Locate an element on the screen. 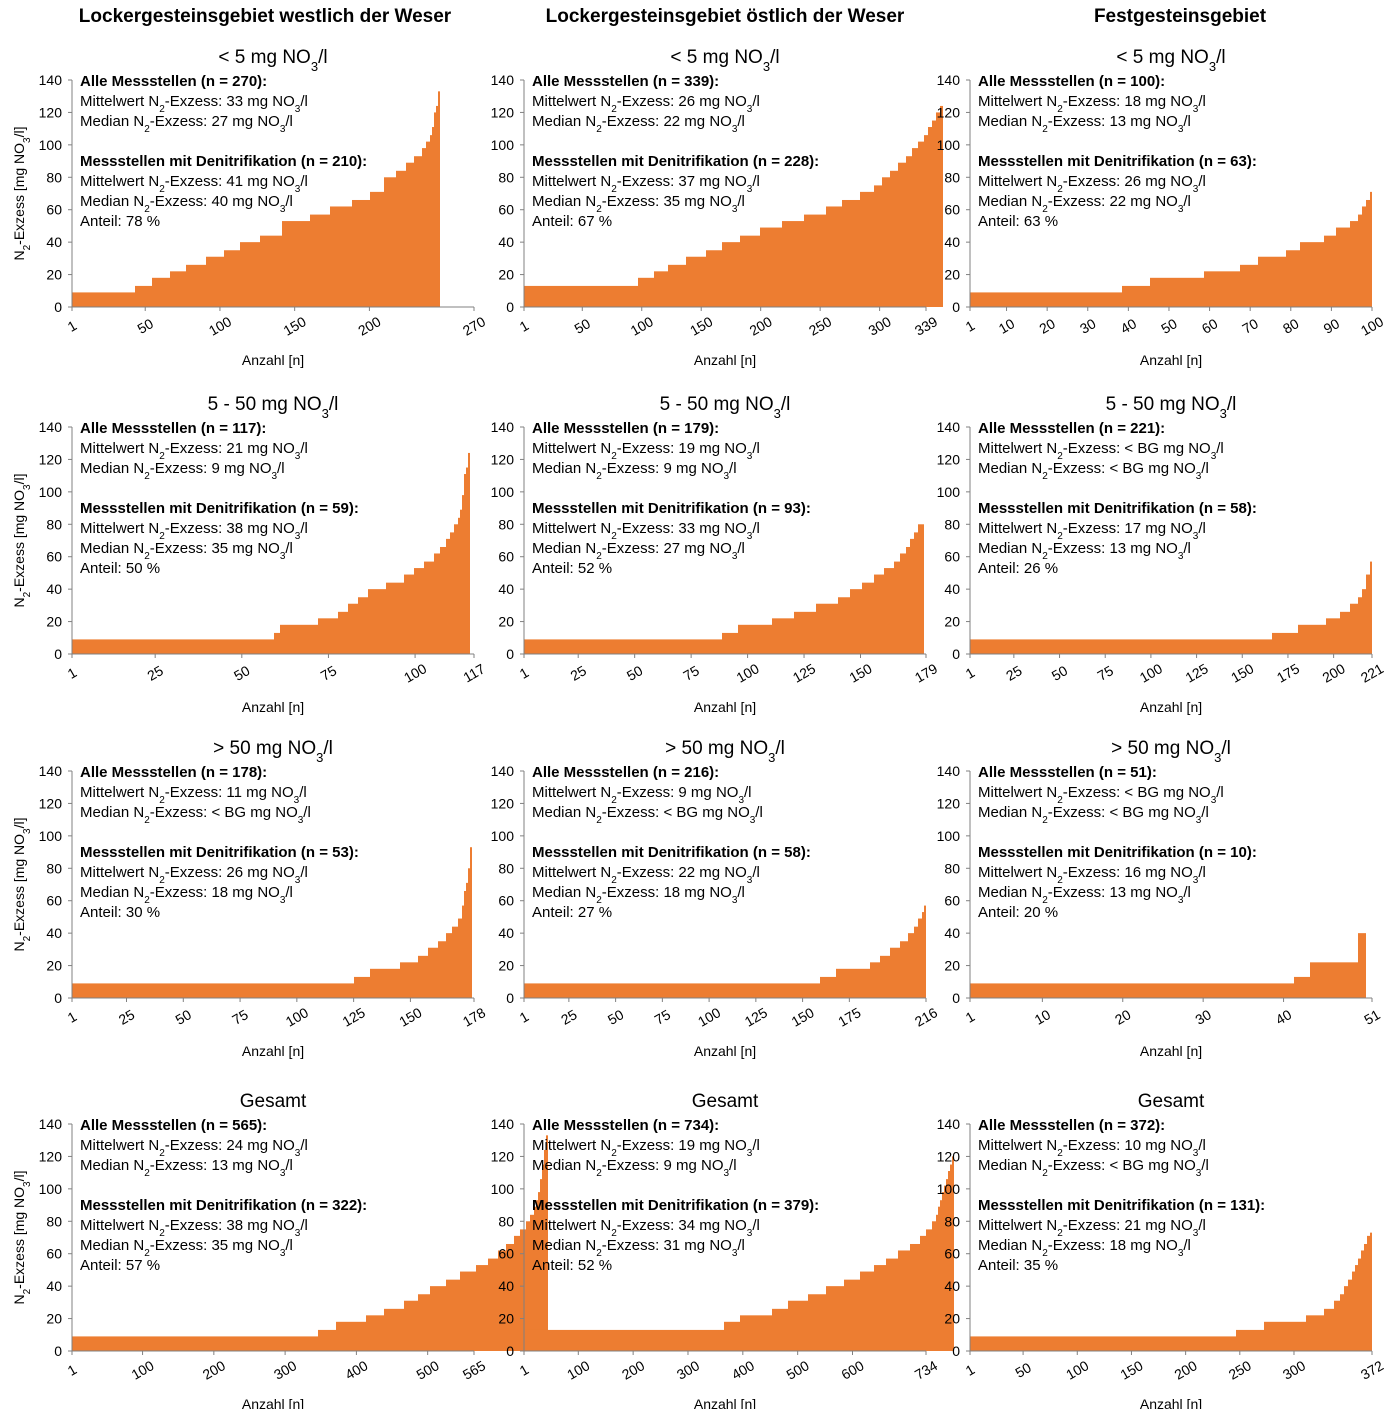  stats-line: Median N2-Exzess: 40 mg NO3/l is located at coordinates (186, 204).